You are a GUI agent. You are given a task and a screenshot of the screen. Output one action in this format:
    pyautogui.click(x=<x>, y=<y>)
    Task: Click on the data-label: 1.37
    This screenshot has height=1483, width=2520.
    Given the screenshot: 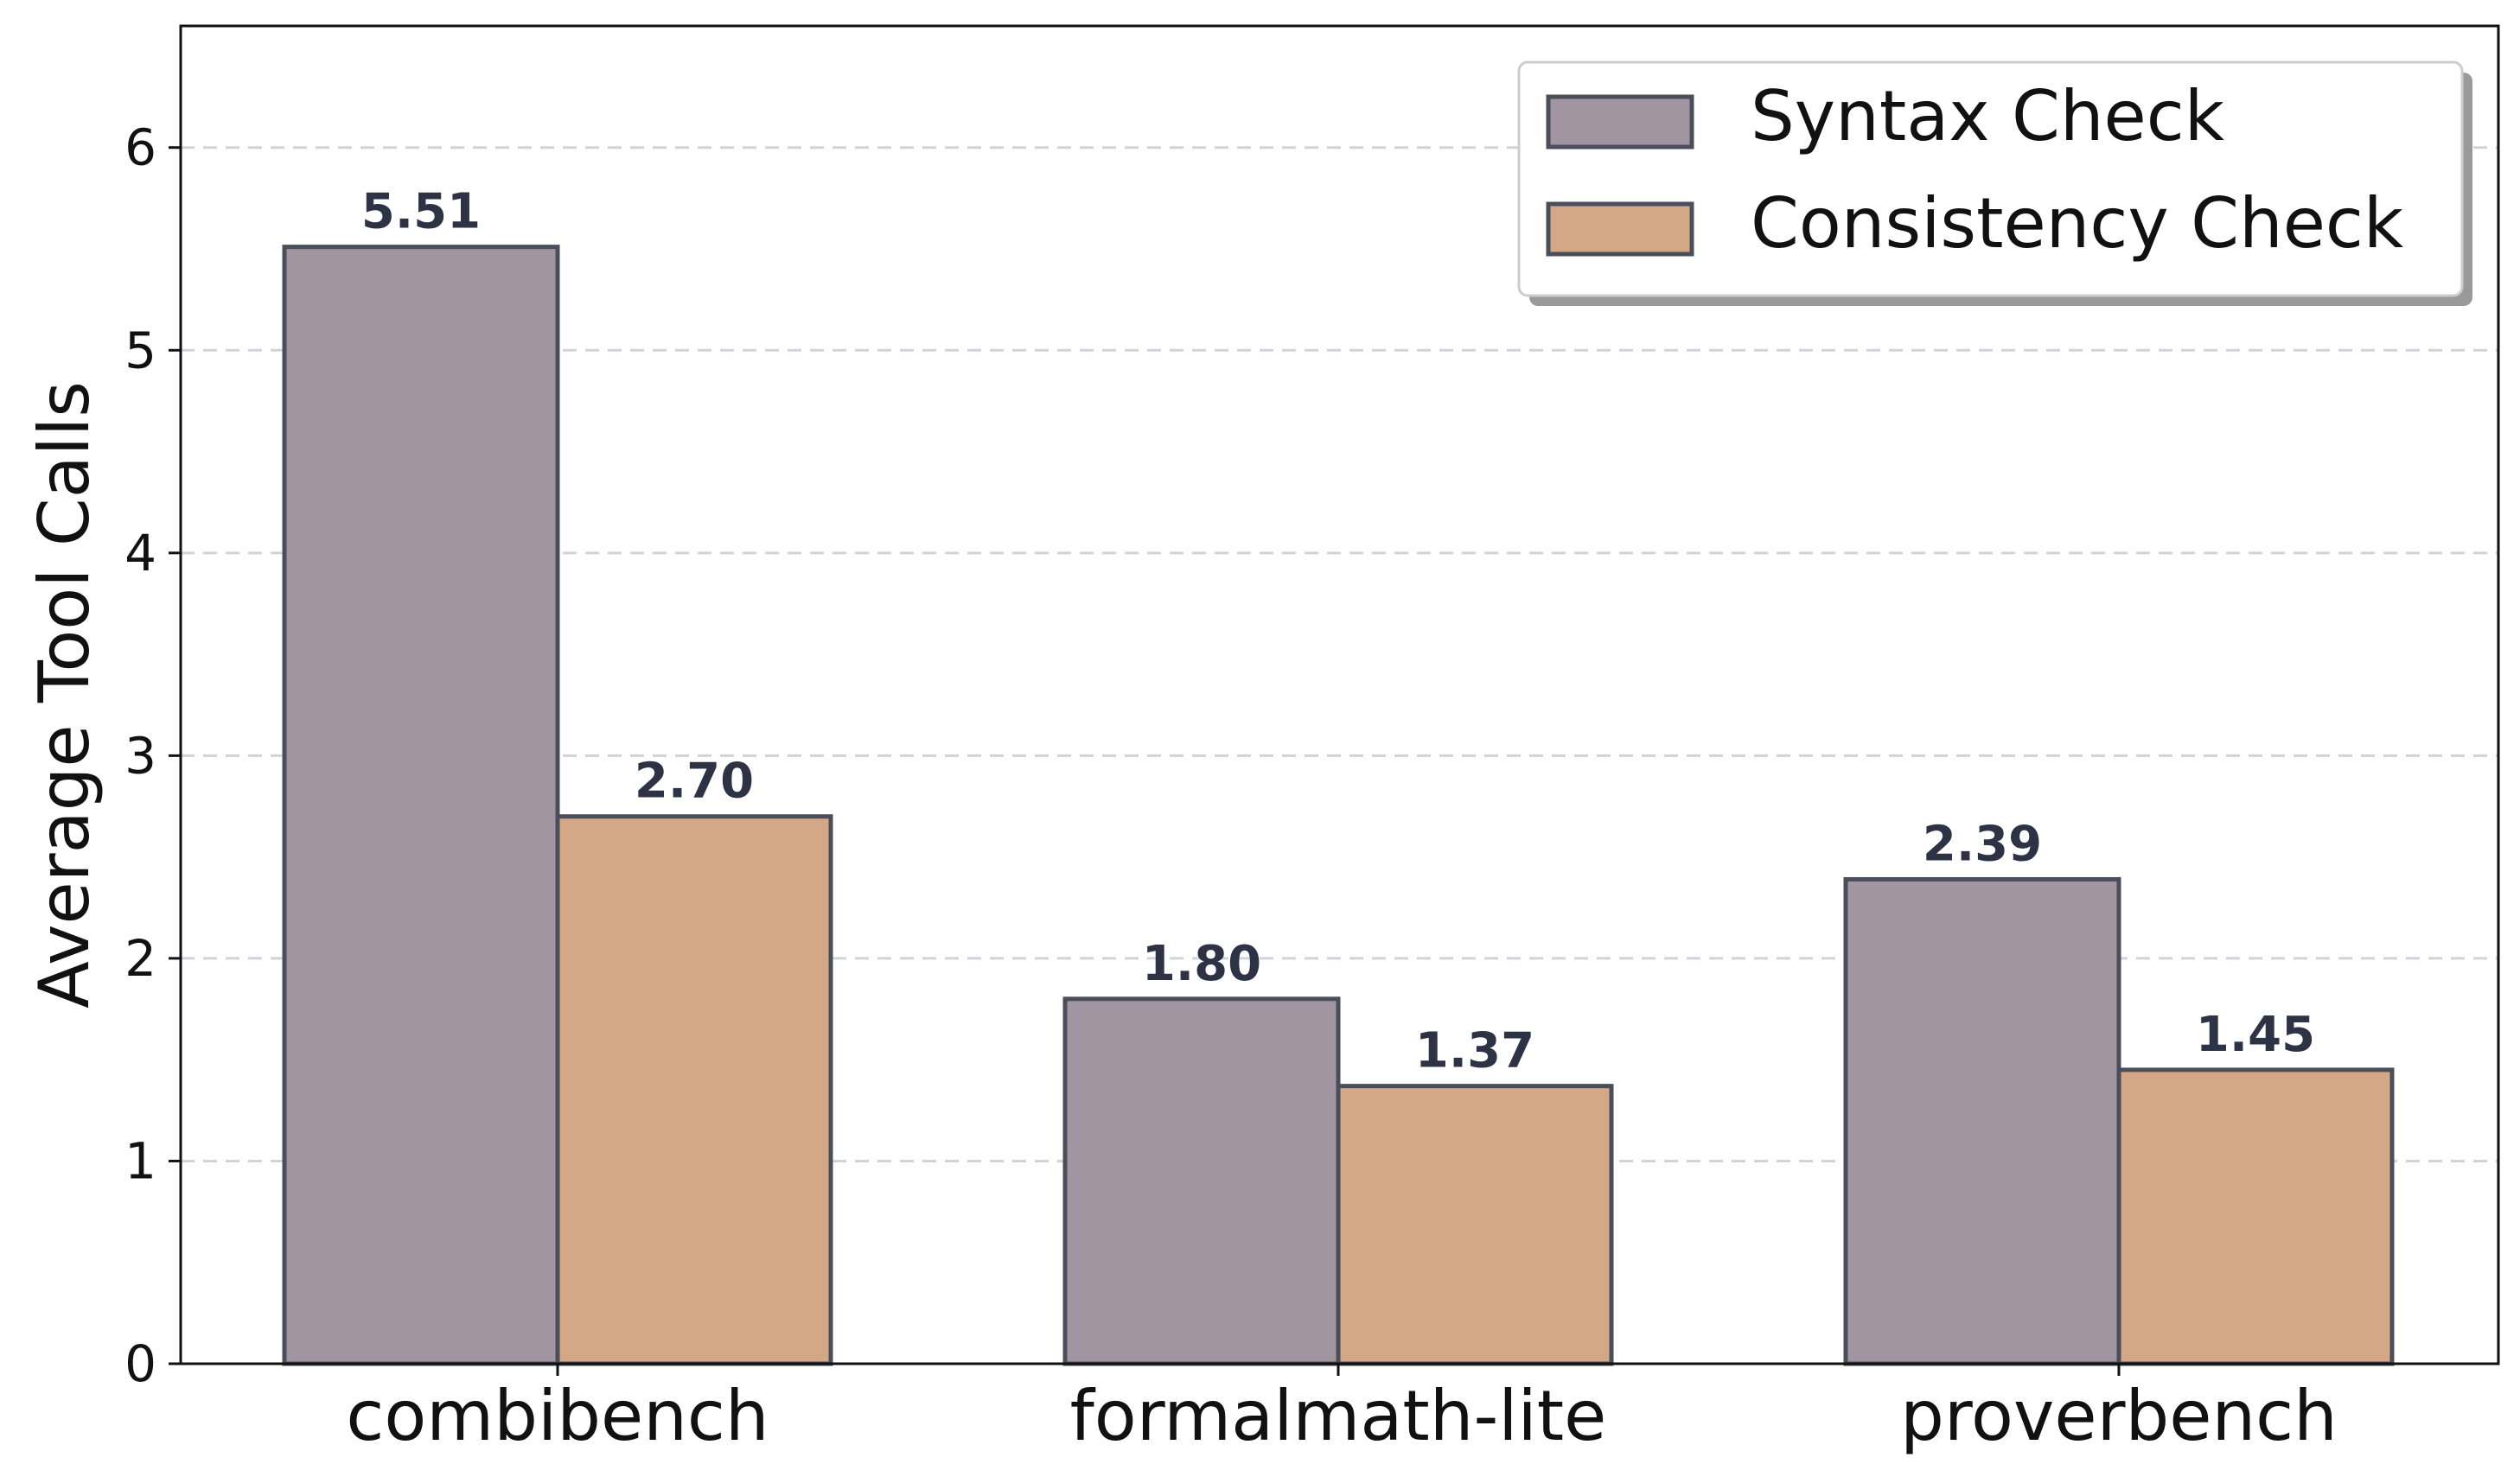 What is the action you would take?
    pyautogui.click(x=1475, y=1051)
    